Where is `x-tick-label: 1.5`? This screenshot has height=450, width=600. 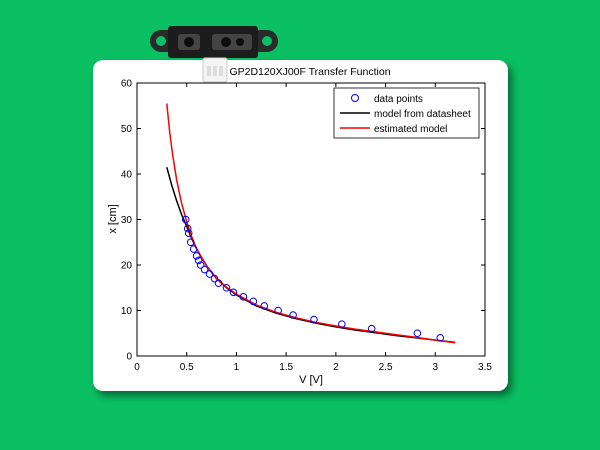 x-tick-label: 1.5 is located at coordinates (286, 367).